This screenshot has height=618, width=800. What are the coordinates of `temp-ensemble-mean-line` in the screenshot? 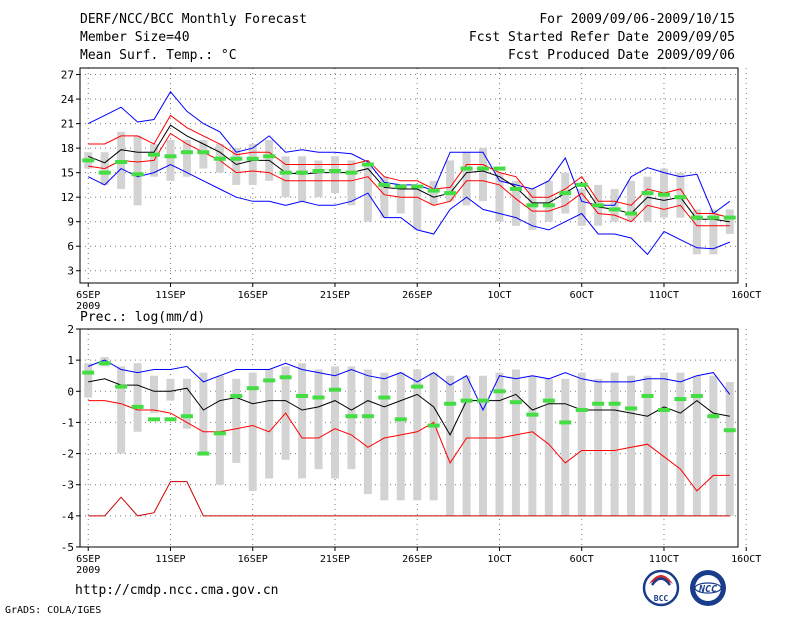 It's located at (409, 173).